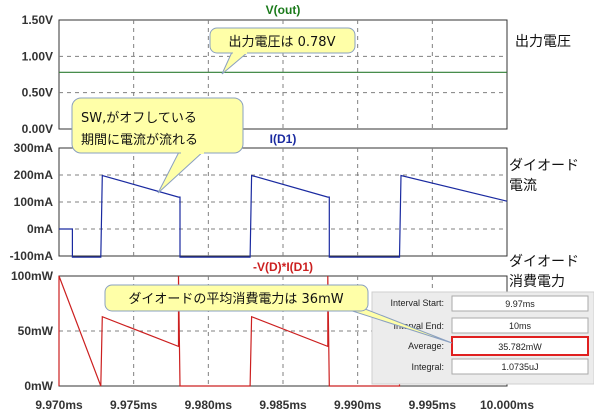  Describe the element at coordinates (37, 129) in the screenshot. I see `y-tick-label: 0.00V` at that location.